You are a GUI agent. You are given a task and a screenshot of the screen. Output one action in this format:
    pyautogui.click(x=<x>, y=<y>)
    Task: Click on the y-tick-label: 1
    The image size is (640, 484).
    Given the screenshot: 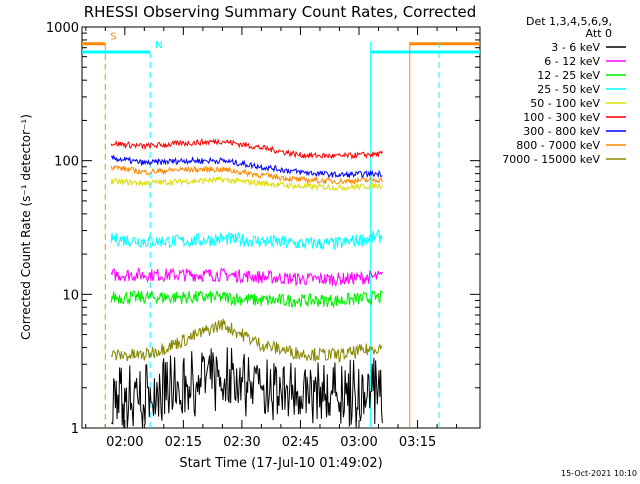 What is the action you would take?
    pyautogui.click(x=75, y=429)
    